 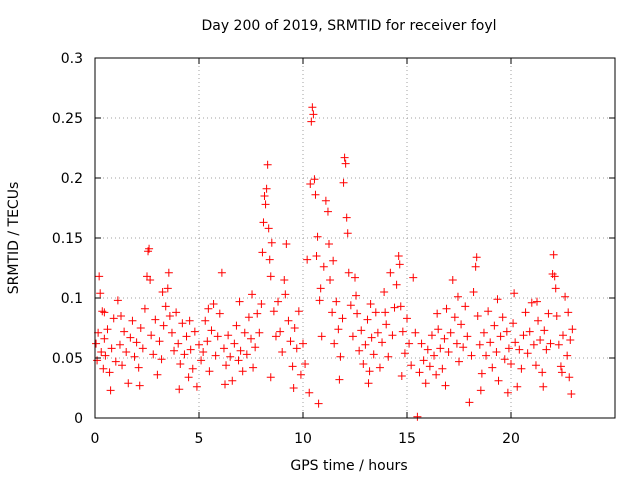 I want to click on x-tick-label: 15, so click(x=407, y=439).